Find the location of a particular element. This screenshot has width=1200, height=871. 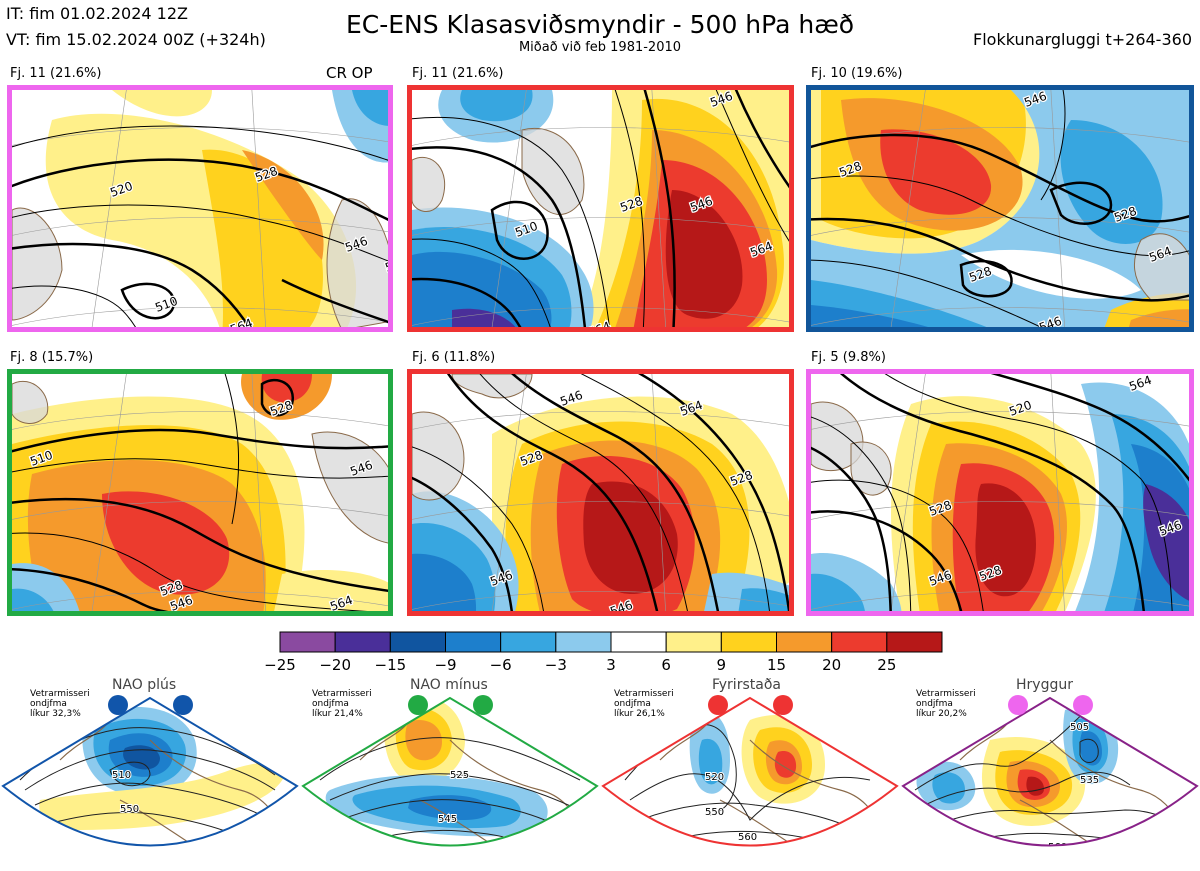

contour-label: 520 is located at coordinates (714, 777).